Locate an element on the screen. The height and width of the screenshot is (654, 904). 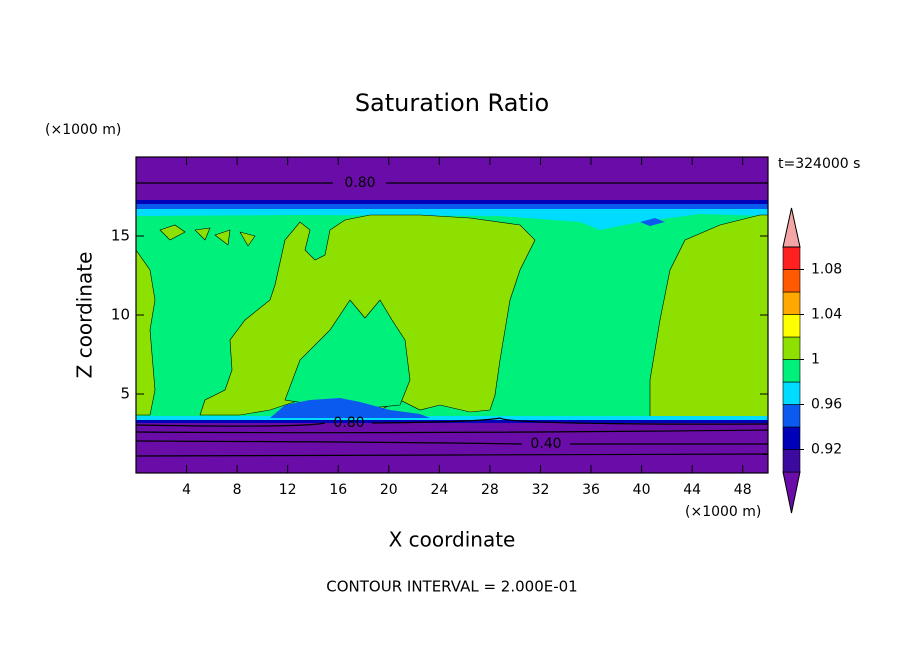
x-tick-label: 40 is located at coordinates (642, 490).